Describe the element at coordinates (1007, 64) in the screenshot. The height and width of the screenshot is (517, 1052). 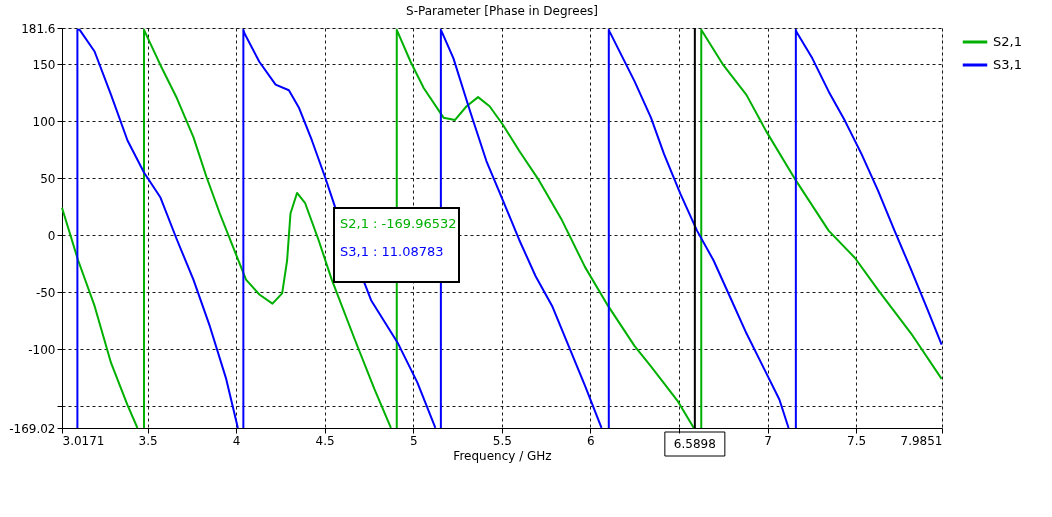
I see `legend-label: S3,1` at that location.